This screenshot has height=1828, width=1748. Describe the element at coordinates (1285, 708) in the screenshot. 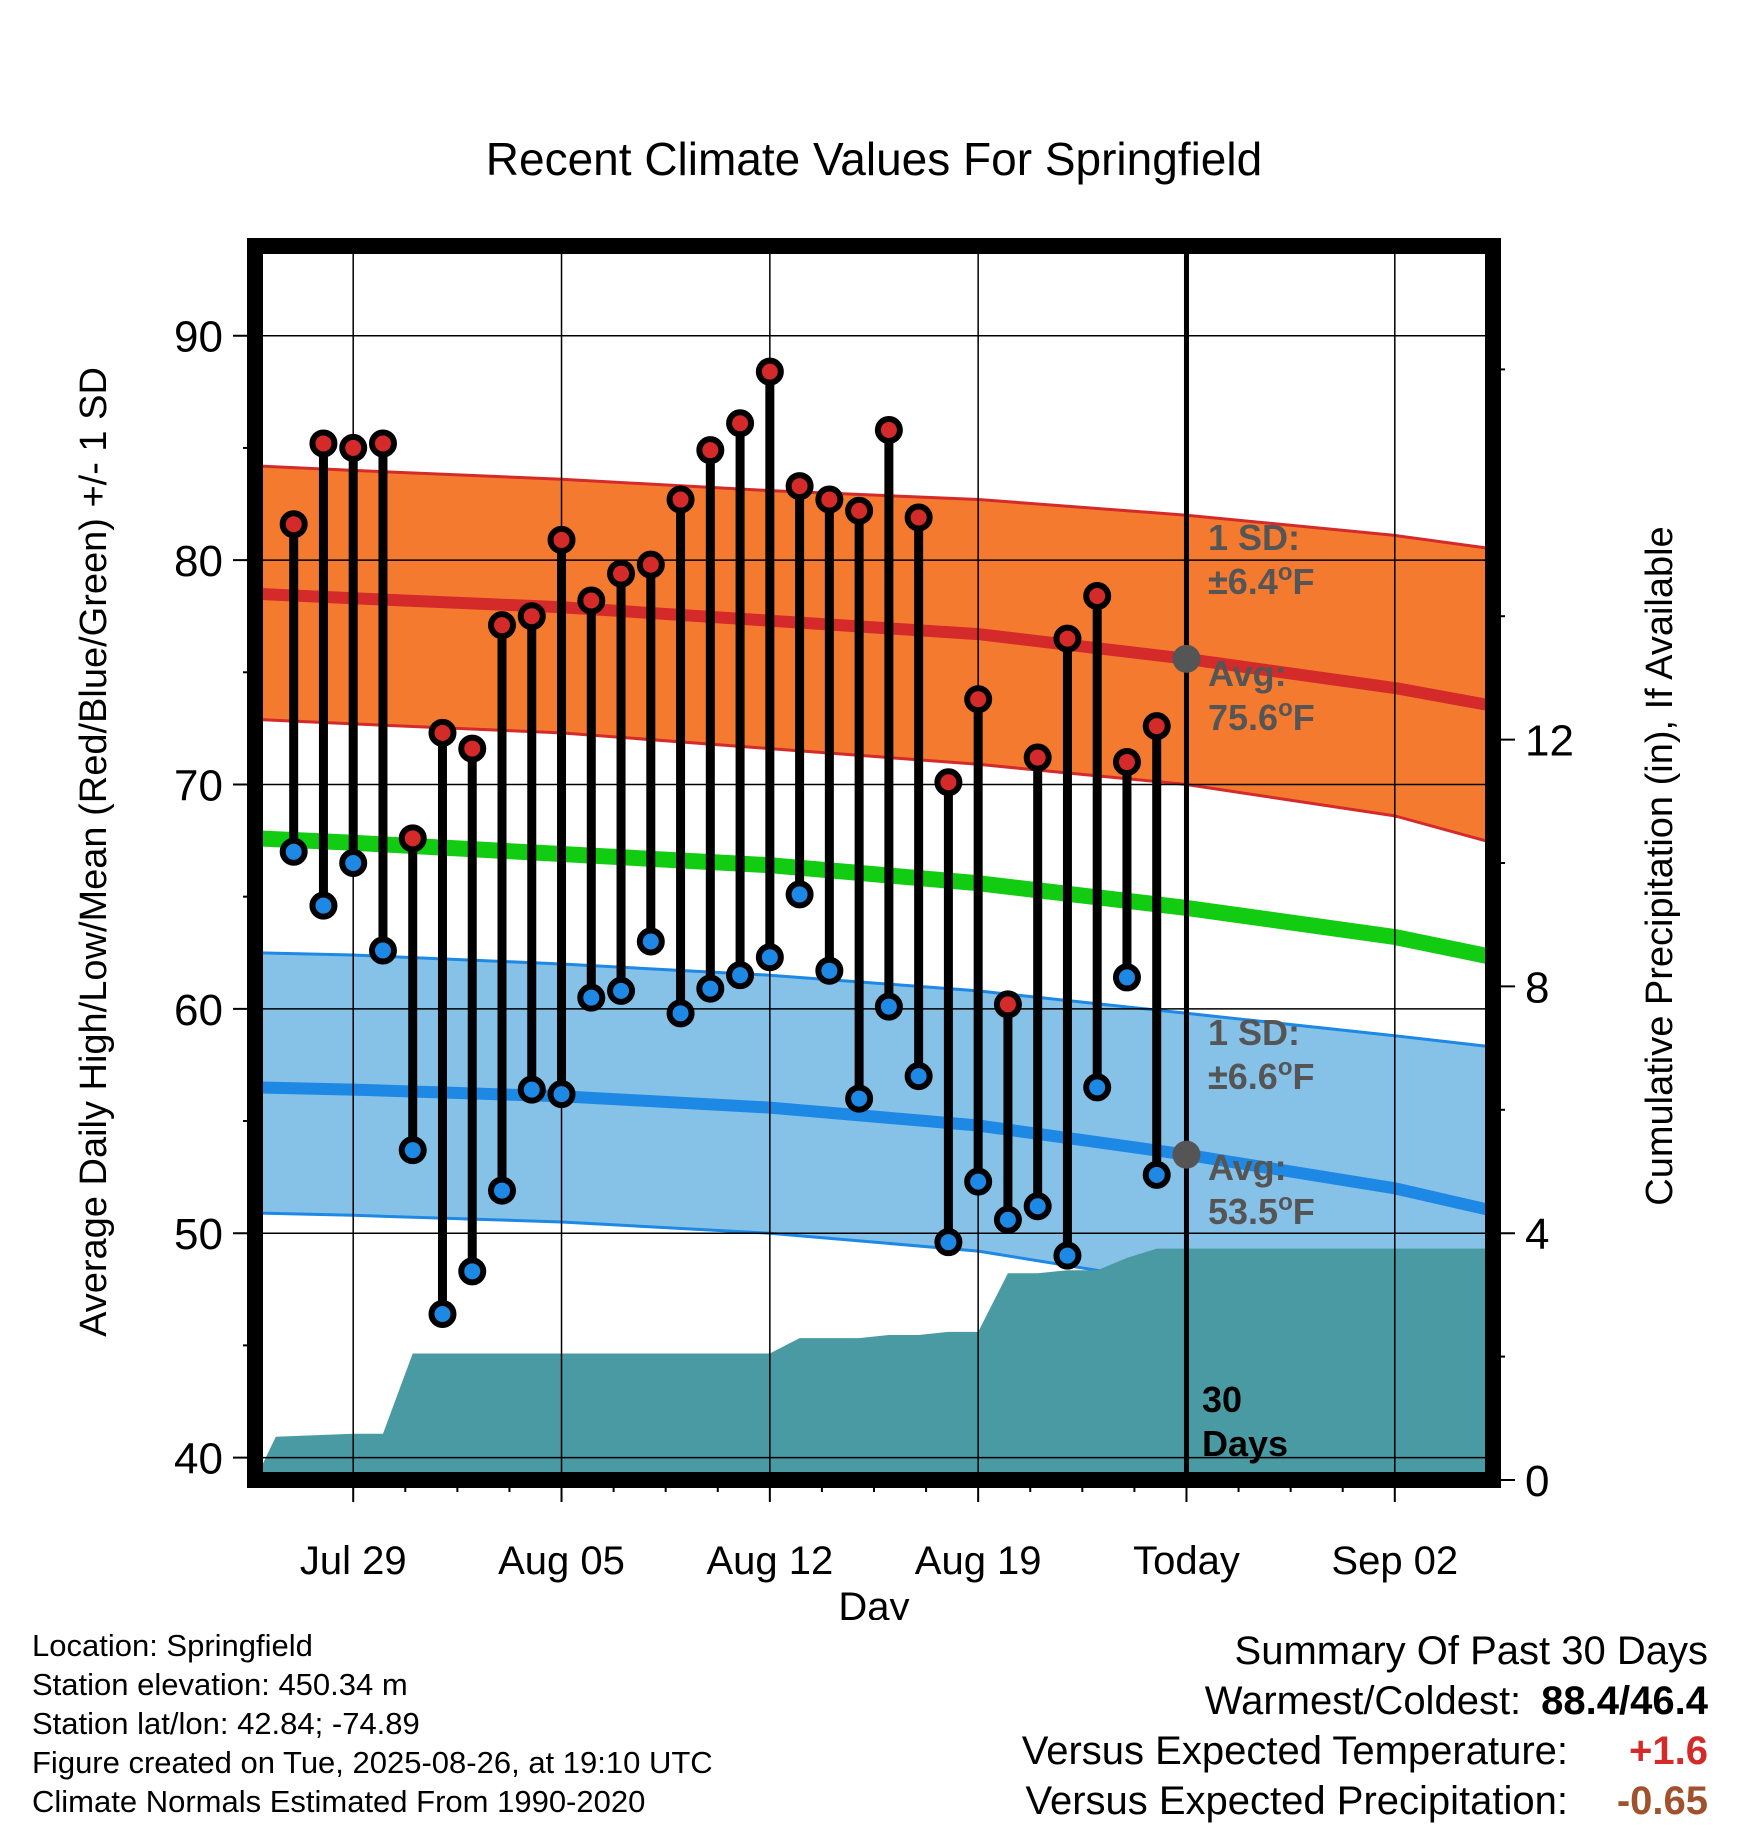

I see `high-avg-label-unit-o: o` at that location.